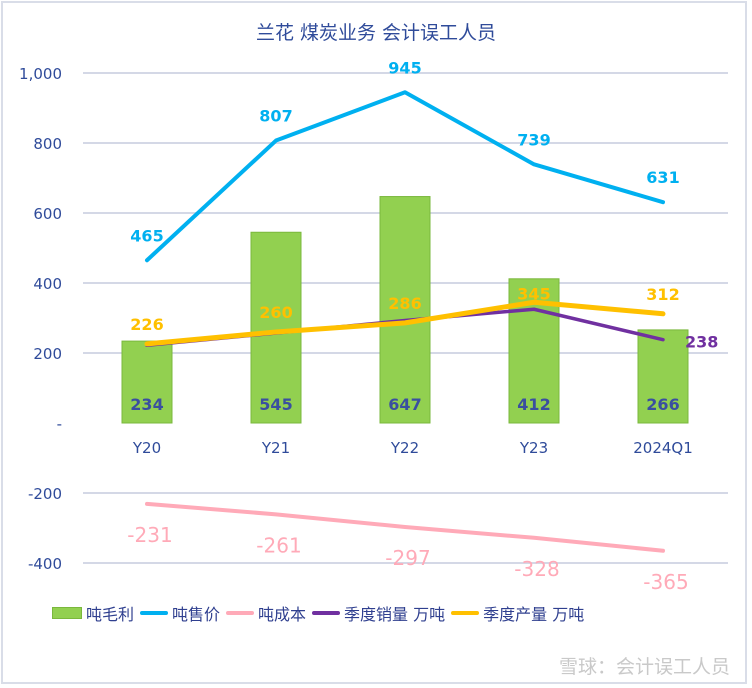  Describe the element at coordinates (47, 144) in the screenshot. I see `y-tick-label: 800` at that location.